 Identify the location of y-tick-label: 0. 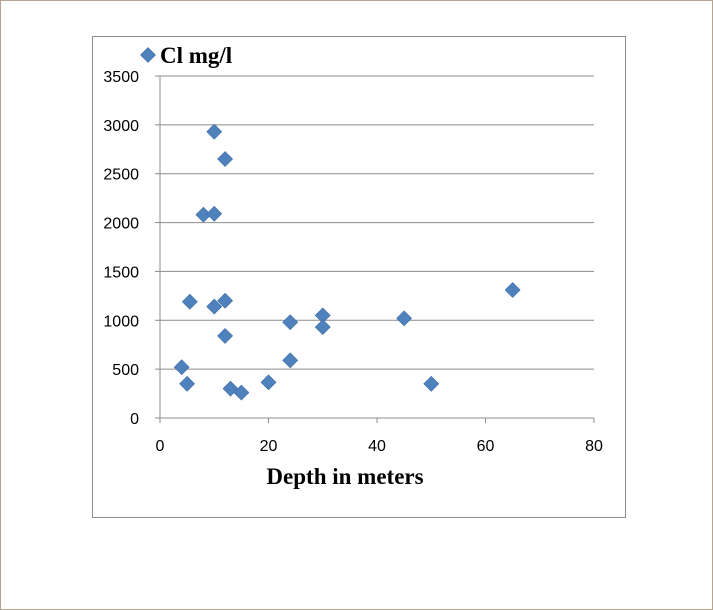
(134, 419).